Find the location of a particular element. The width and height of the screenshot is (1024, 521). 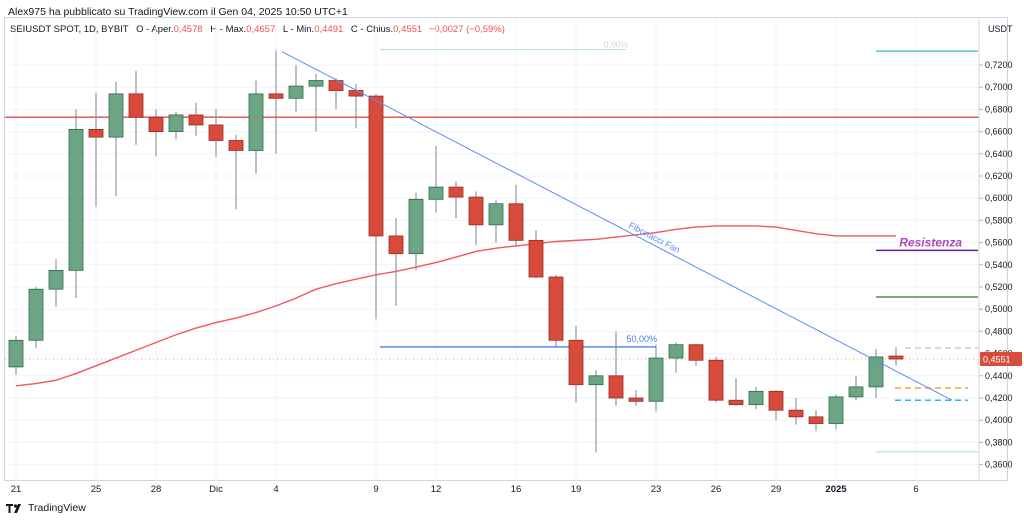

legend-high-label: H - Max. is located at coordinates (228, 29).